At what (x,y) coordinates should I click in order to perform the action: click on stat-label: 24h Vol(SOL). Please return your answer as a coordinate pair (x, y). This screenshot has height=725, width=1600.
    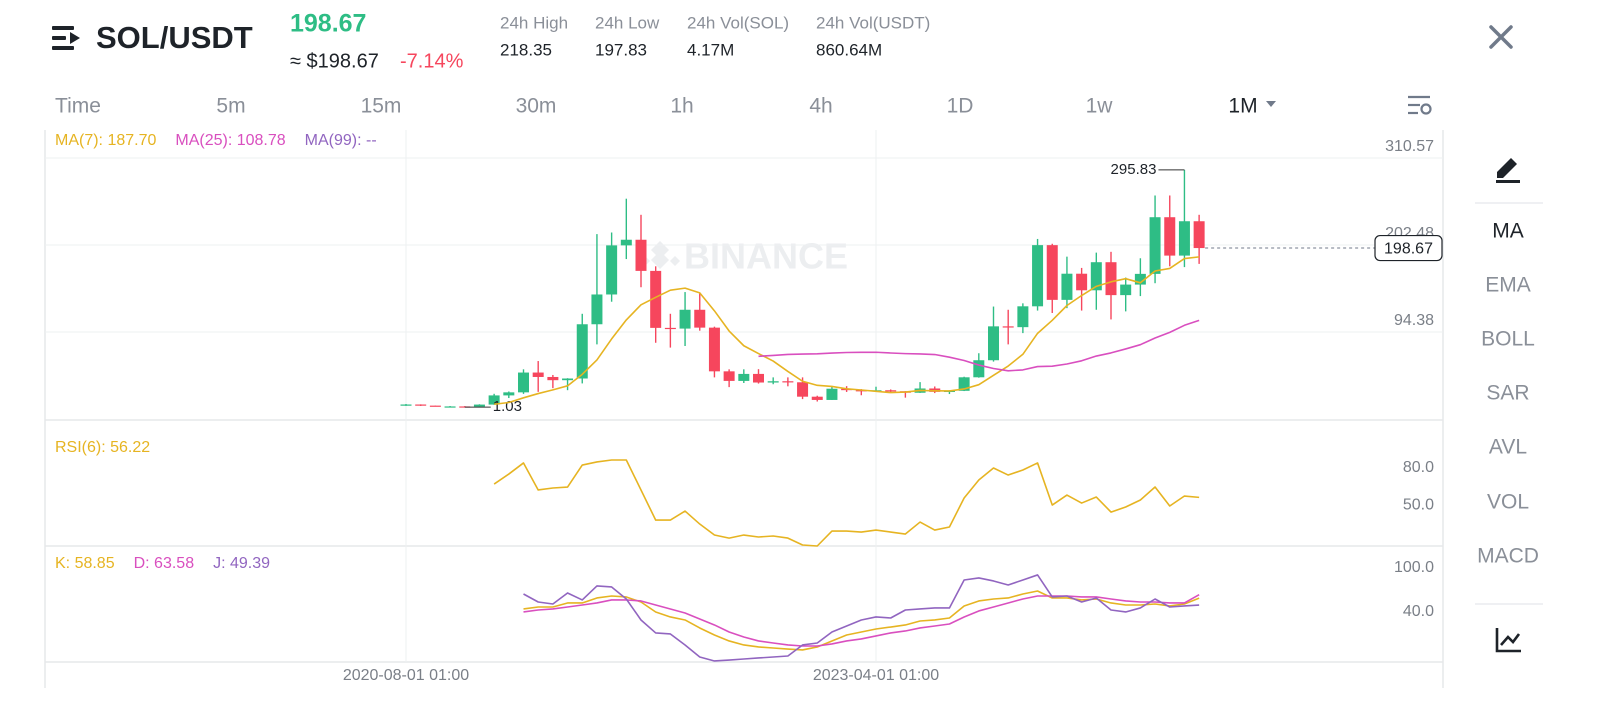
    Looking at the image, I should click on (738, 22).